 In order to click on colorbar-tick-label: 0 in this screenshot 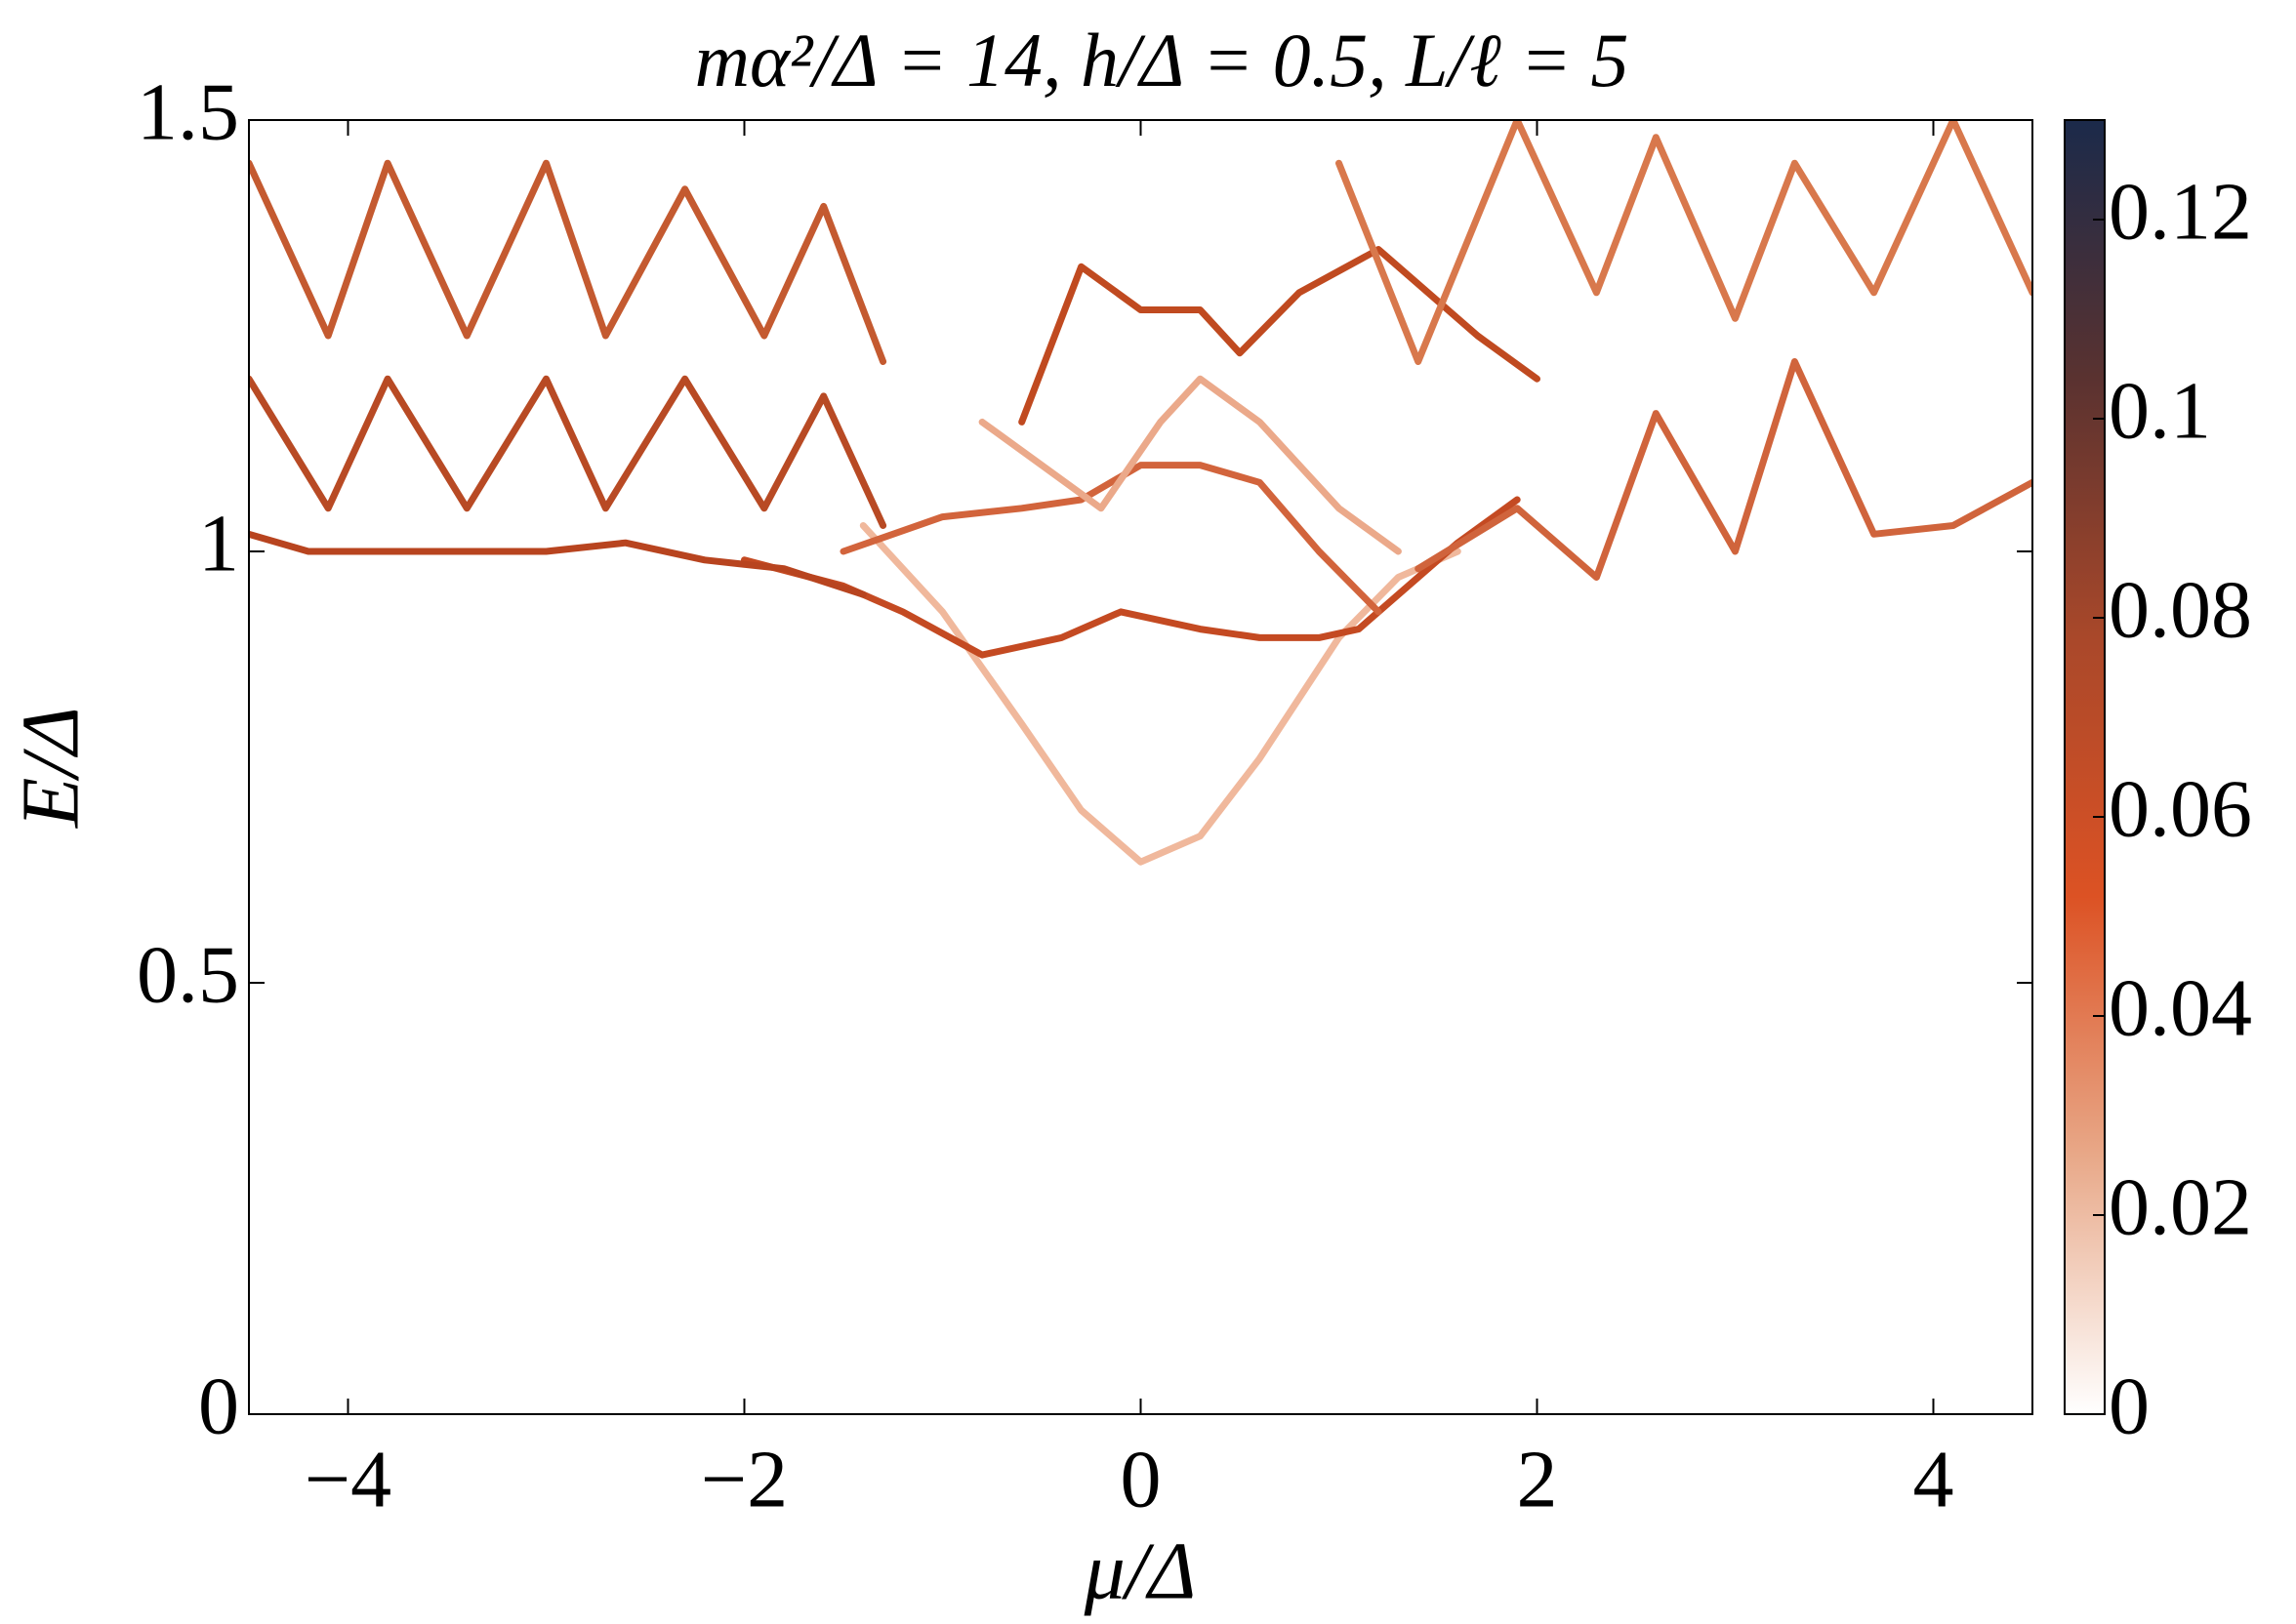, I will do `click(2129, 1405)`.